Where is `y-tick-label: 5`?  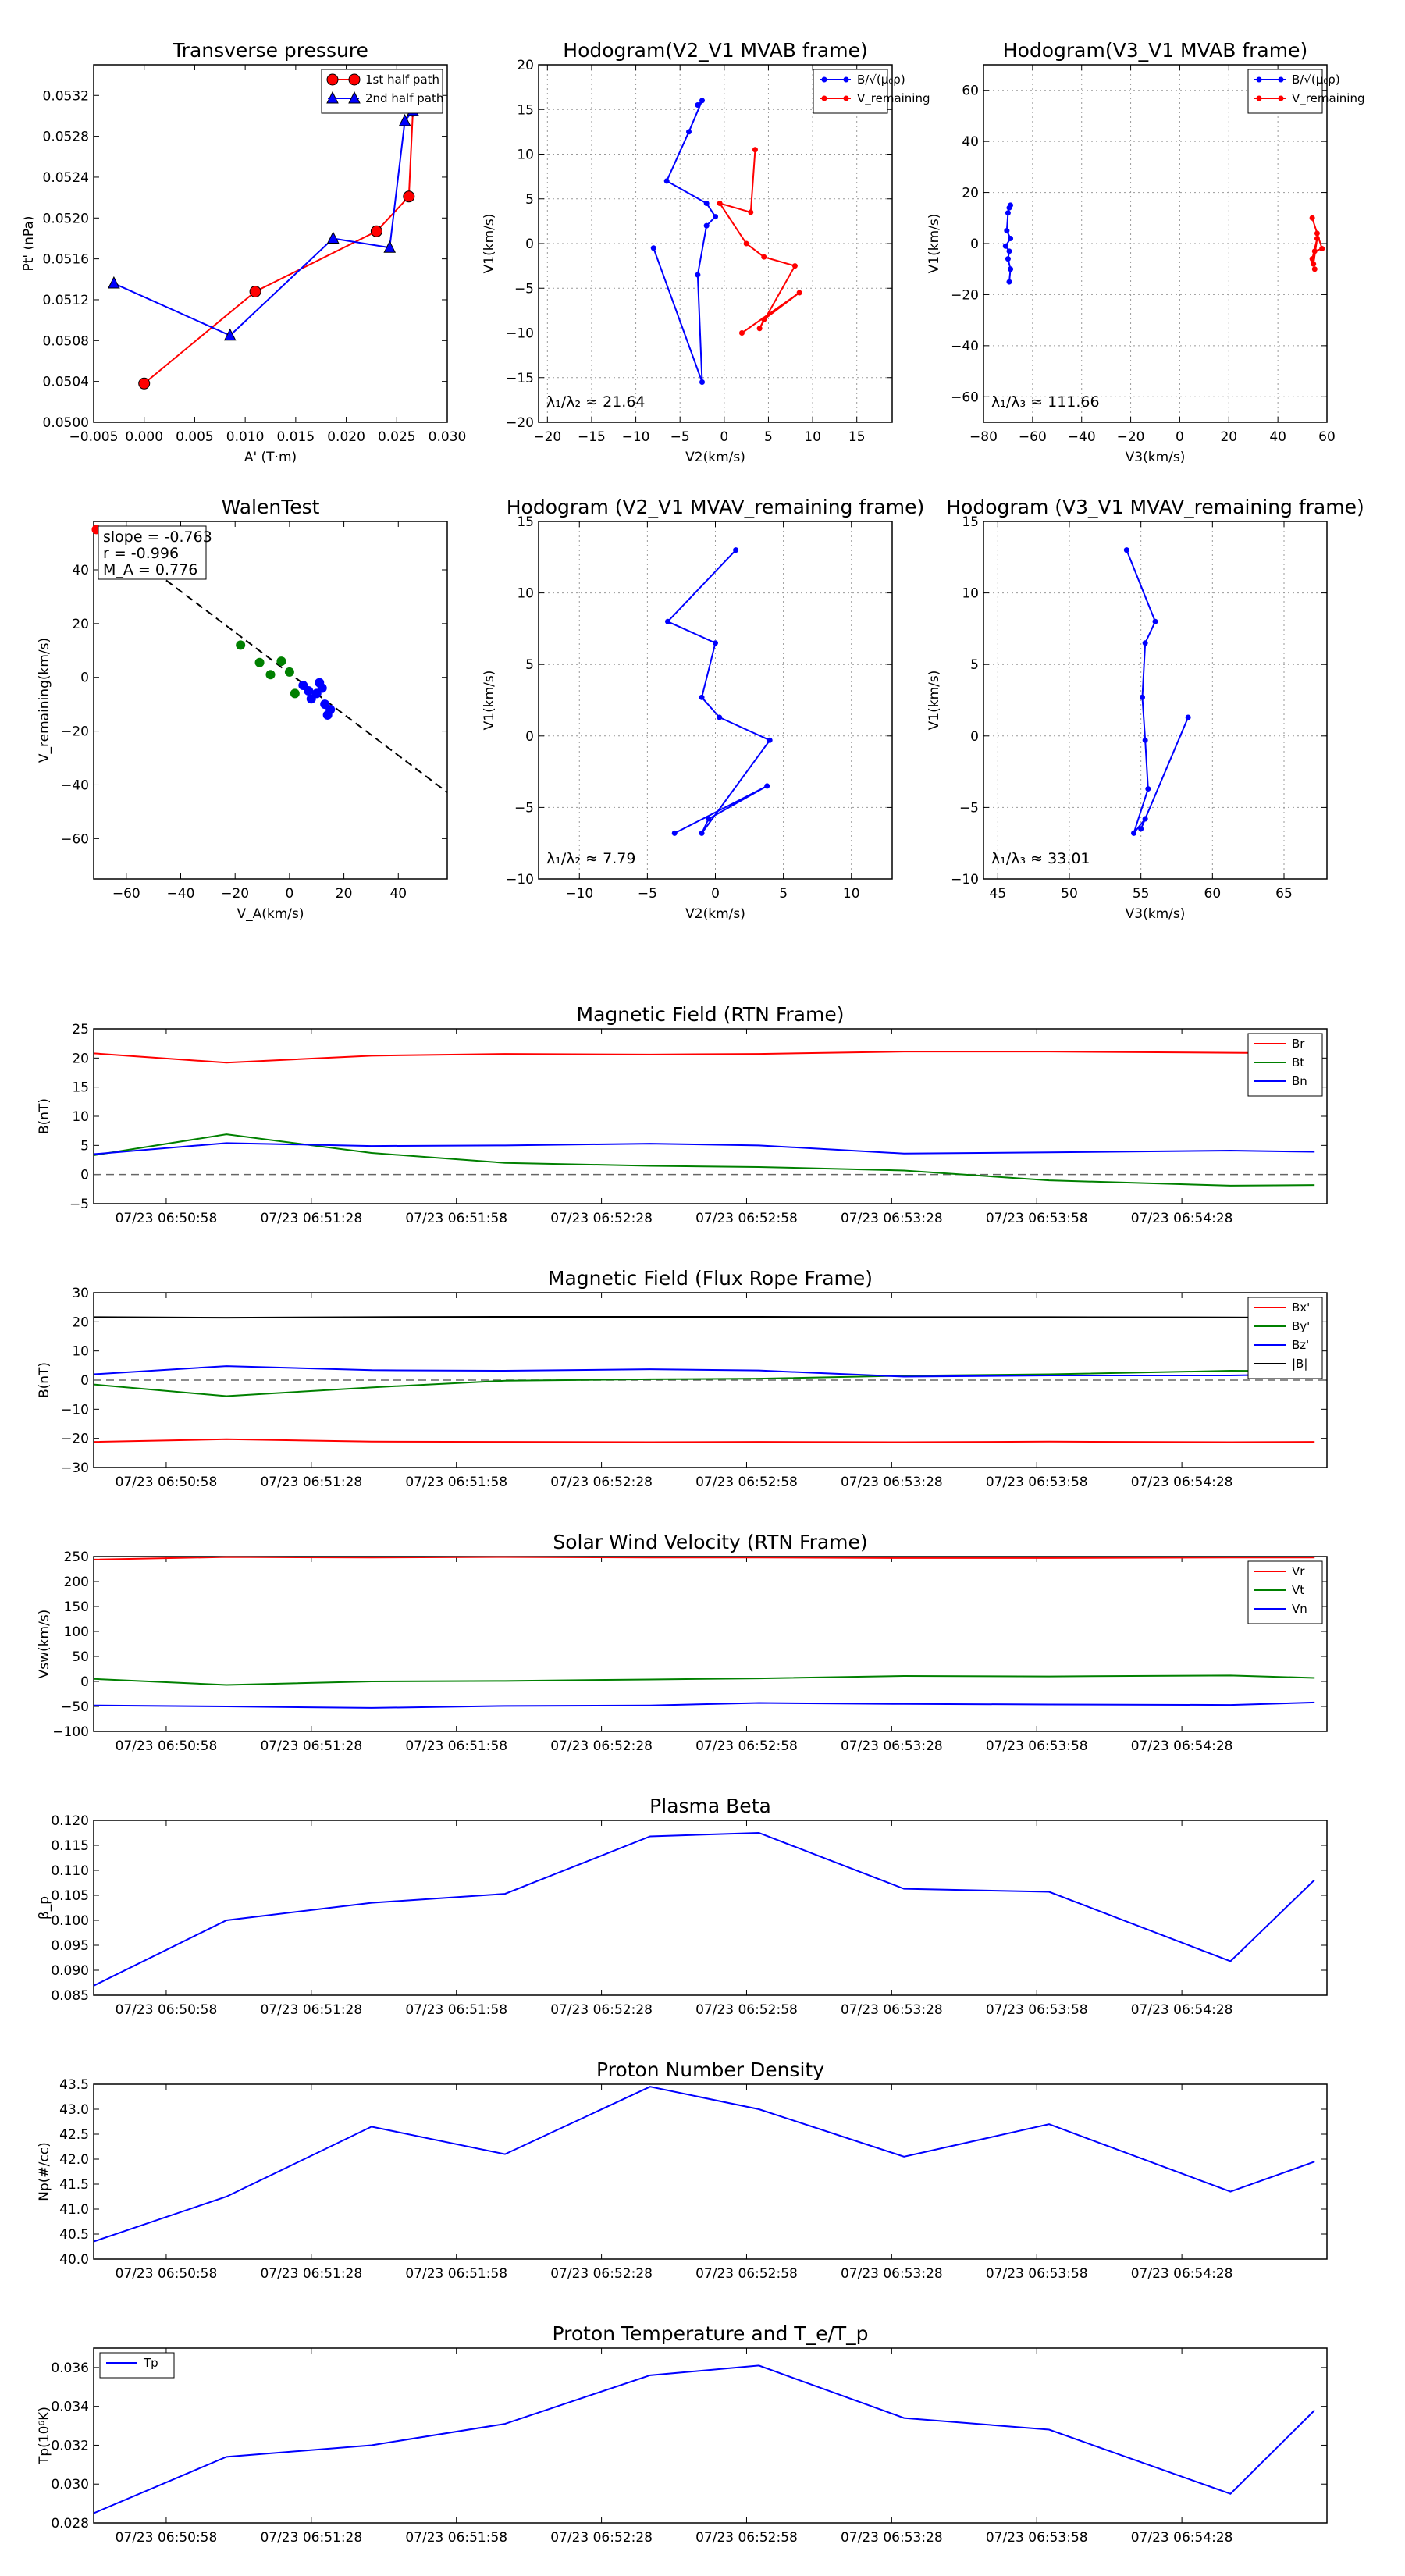
y-tick-label: 5 is located at coordinates (85, 1146).